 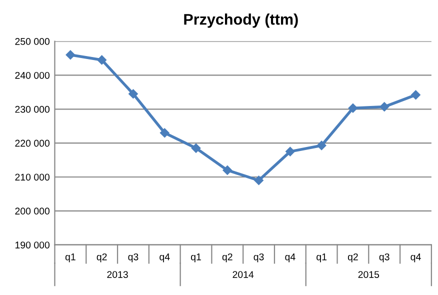 What do you see at coordinates (32, 177) in the screenshot?
I see `y-tick-label: 210 000` at bounding box center [32, 177].